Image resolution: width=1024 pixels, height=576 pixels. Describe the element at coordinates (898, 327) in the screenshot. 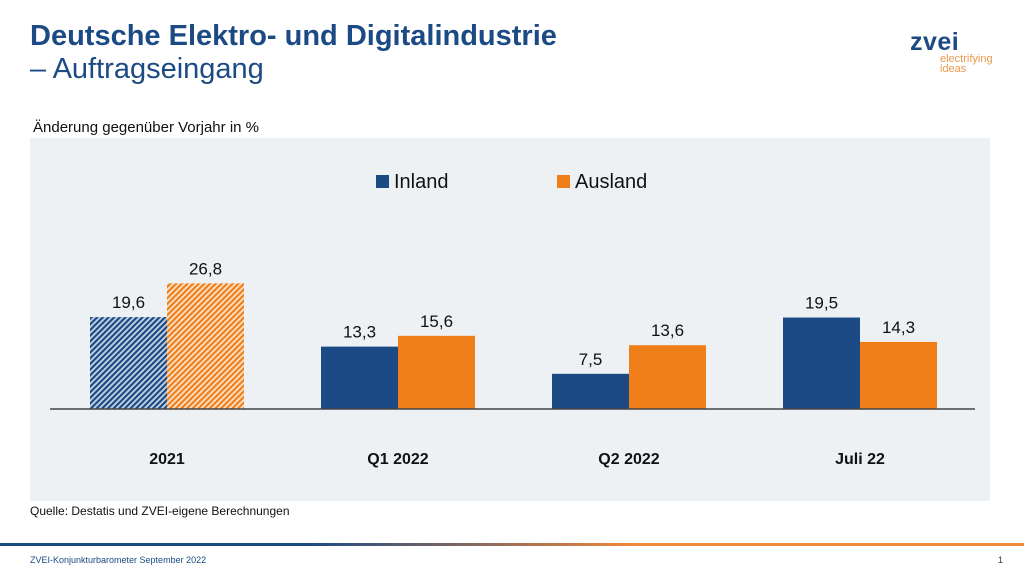

I see `data-label: 14,3` at that location.